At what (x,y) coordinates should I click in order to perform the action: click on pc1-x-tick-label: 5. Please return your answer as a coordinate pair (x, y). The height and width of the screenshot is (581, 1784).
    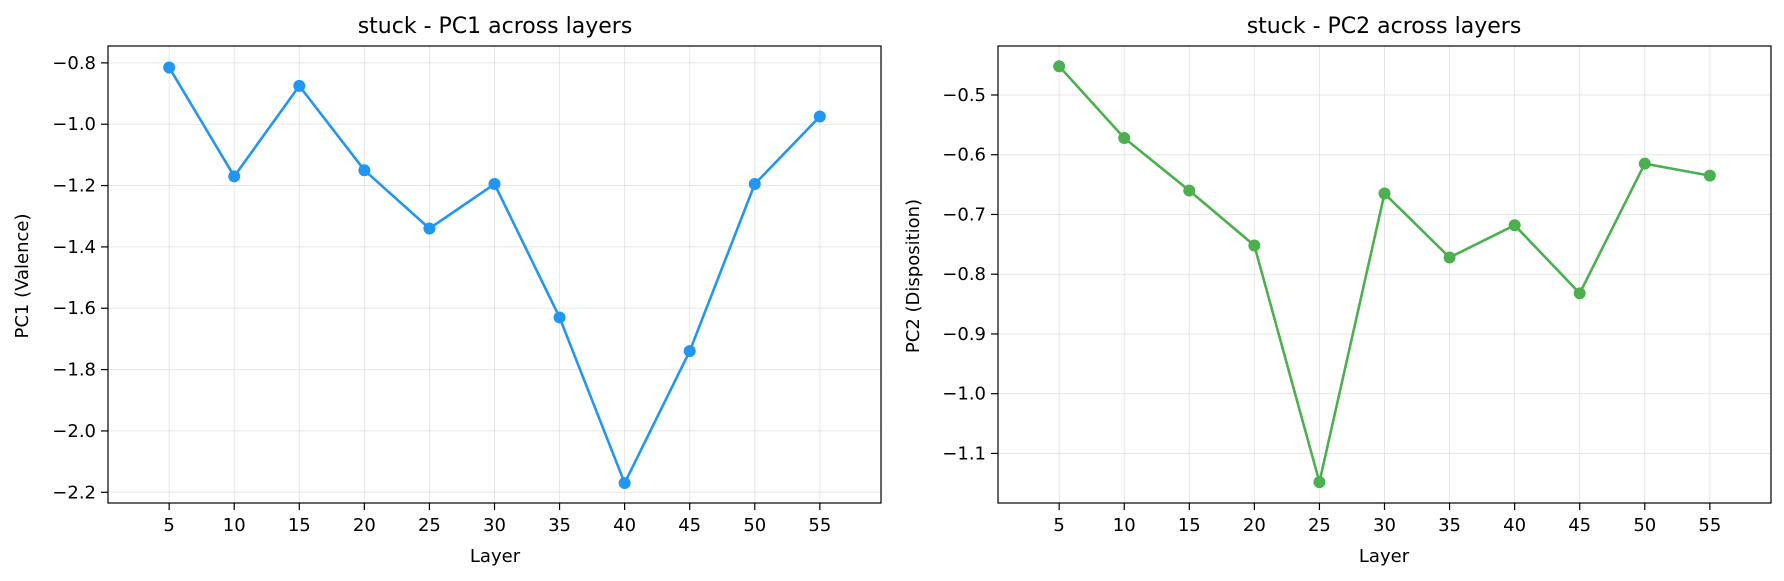
    Looking at the image, I should click on (168, 525).